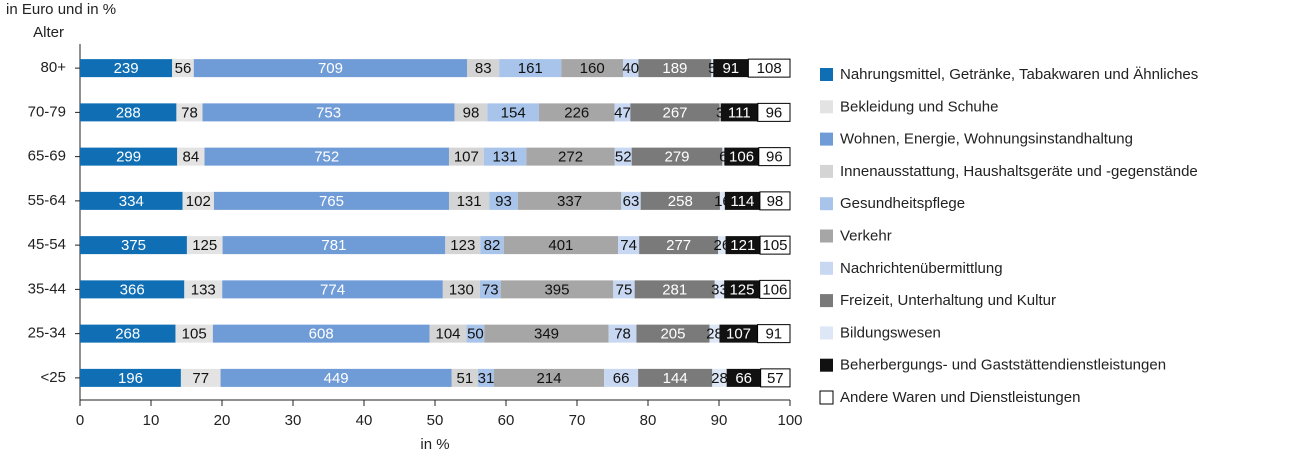  Describe the element at coordinates (741, 157) in the screenshot. I see `data-label: 106` at that location.